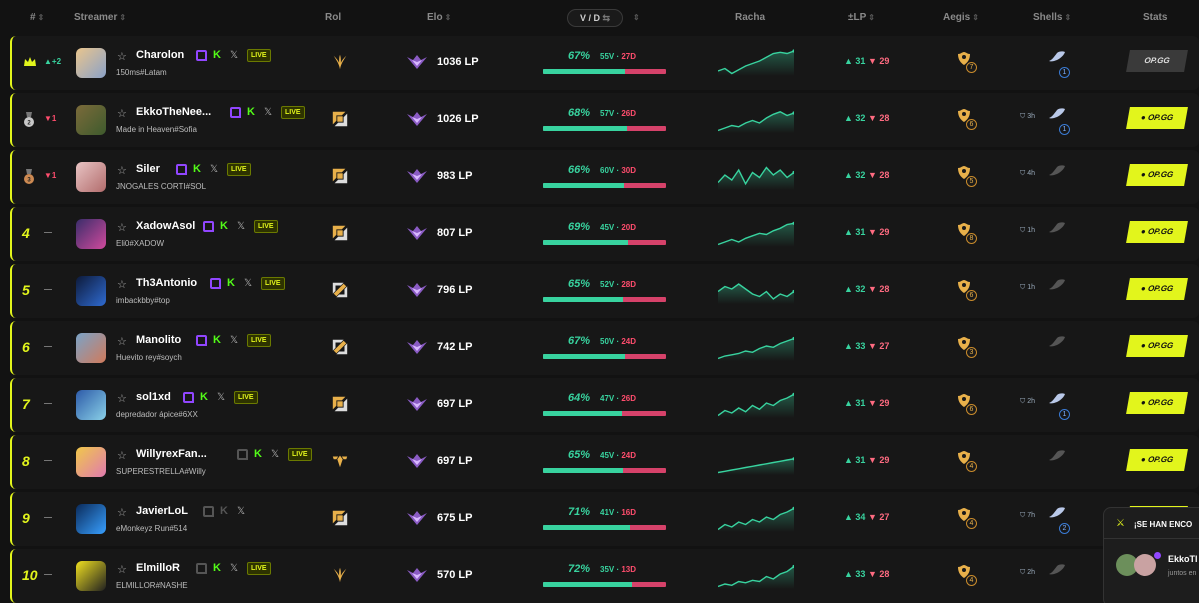 The height and width of the screenshot is (603, 1199). Describe the element at coordinates (971, 523) in the screenshot. I see `aegis-count: 4` at that location.